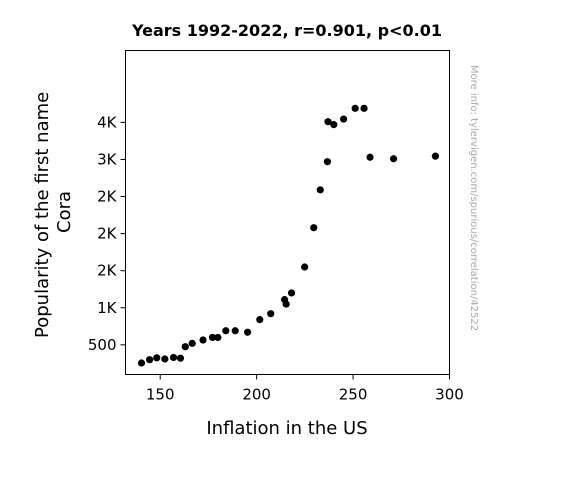 This screenshot has width=575, height=500. What do you see at coordinates (353, 395) in the screenshot?
I see `x-tick-label: 250` at bounding box center [353, 395].